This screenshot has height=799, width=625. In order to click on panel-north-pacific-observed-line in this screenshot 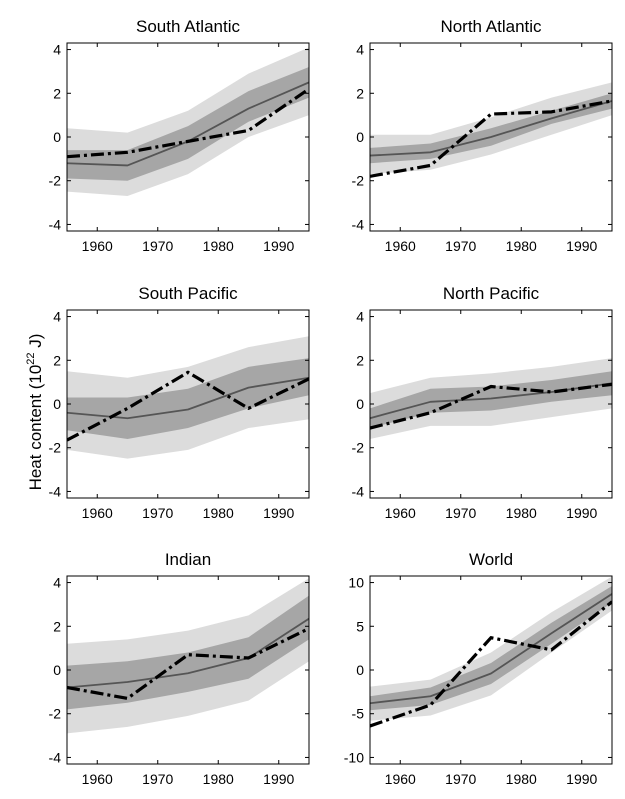, I will do `click(491, 406)`.